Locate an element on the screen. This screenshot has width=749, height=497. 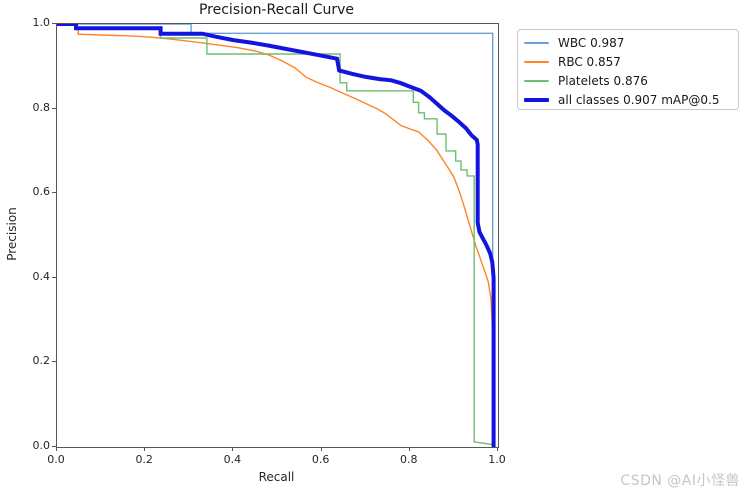
y-tick-label: 0.0 is located at coordinates (41, 445).